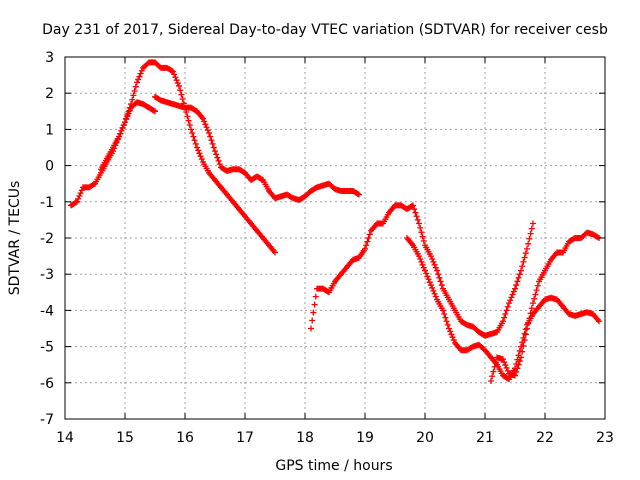 This screenshot has width=640, height=480. I want to click on y-tick-label: -2, so click(47, 239).